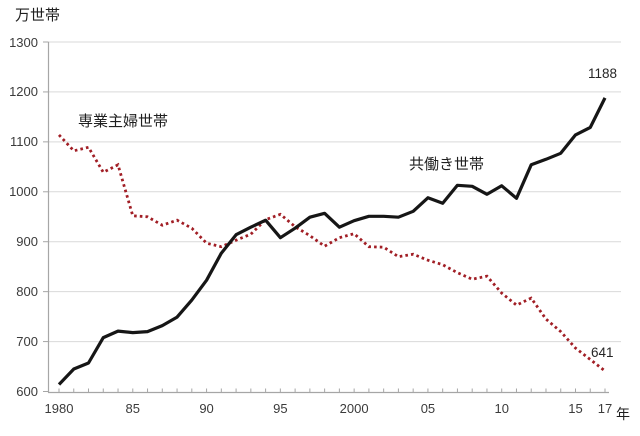 The width and height of the screenshot is (640, 436). I want to click on x-tick-label: 85, so click(133, 408).